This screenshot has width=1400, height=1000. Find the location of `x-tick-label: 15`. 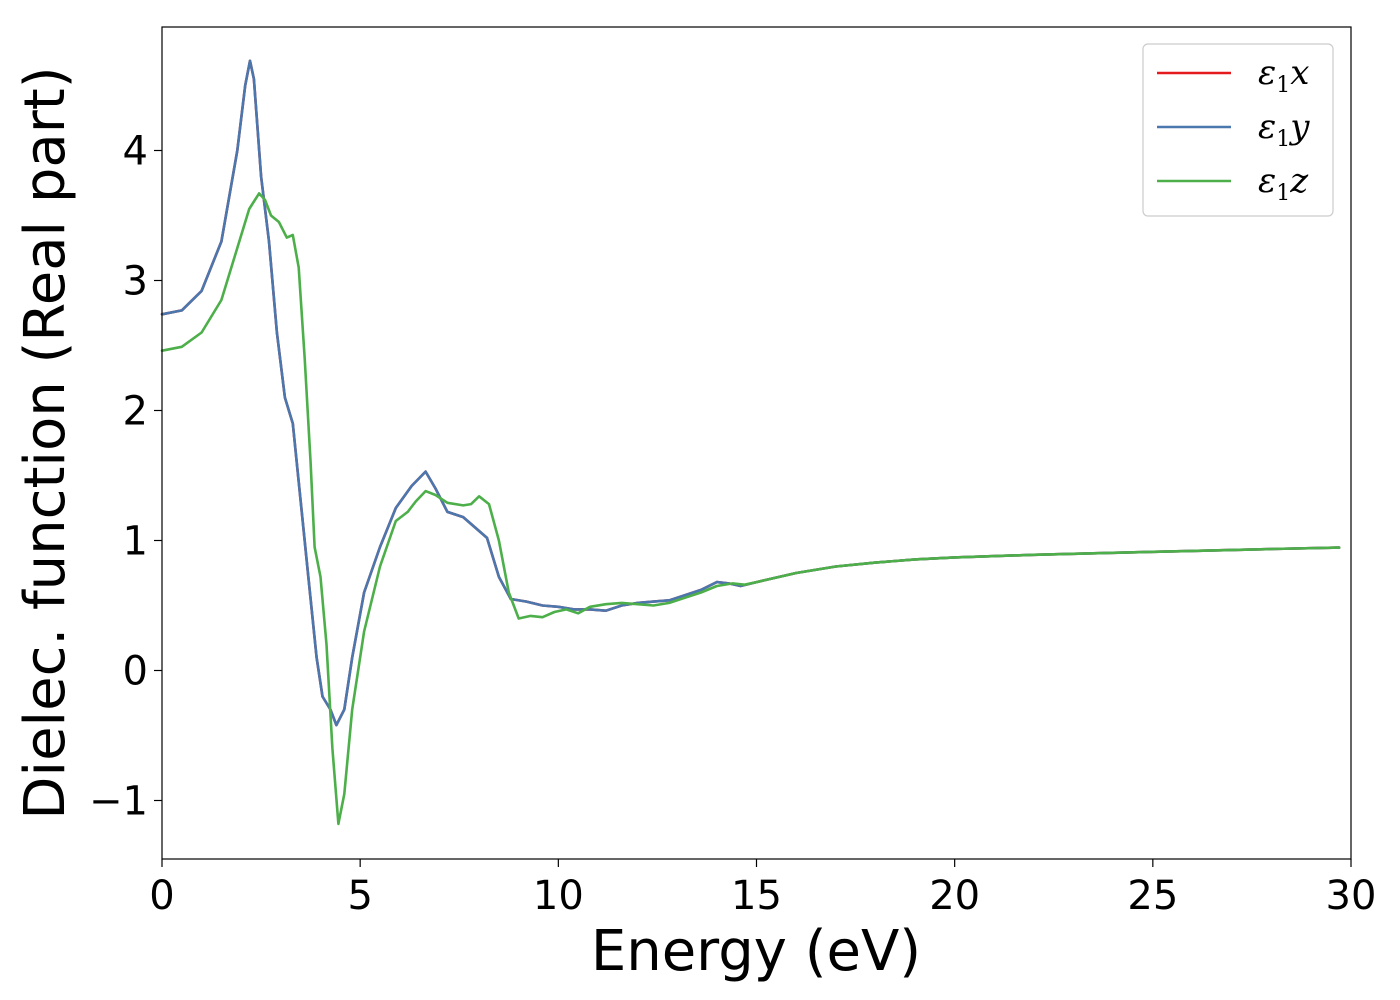

x-tick-label: 15 is located at coordinates (756, 896).